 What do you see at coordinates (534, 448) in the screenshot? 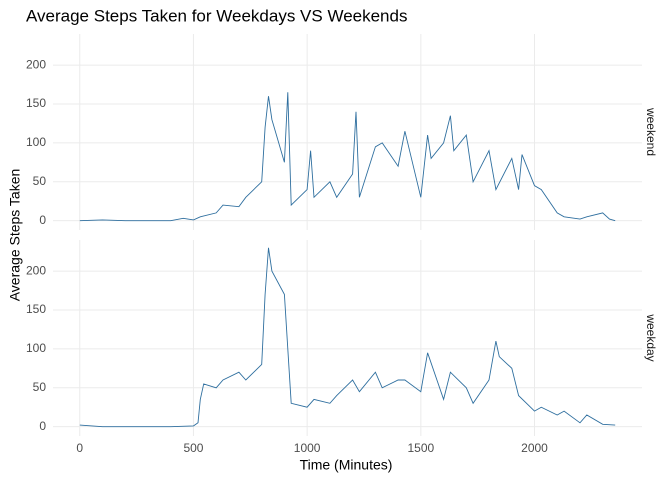
I see `x-tick-label: 2000` at bounding box center [534, 448].